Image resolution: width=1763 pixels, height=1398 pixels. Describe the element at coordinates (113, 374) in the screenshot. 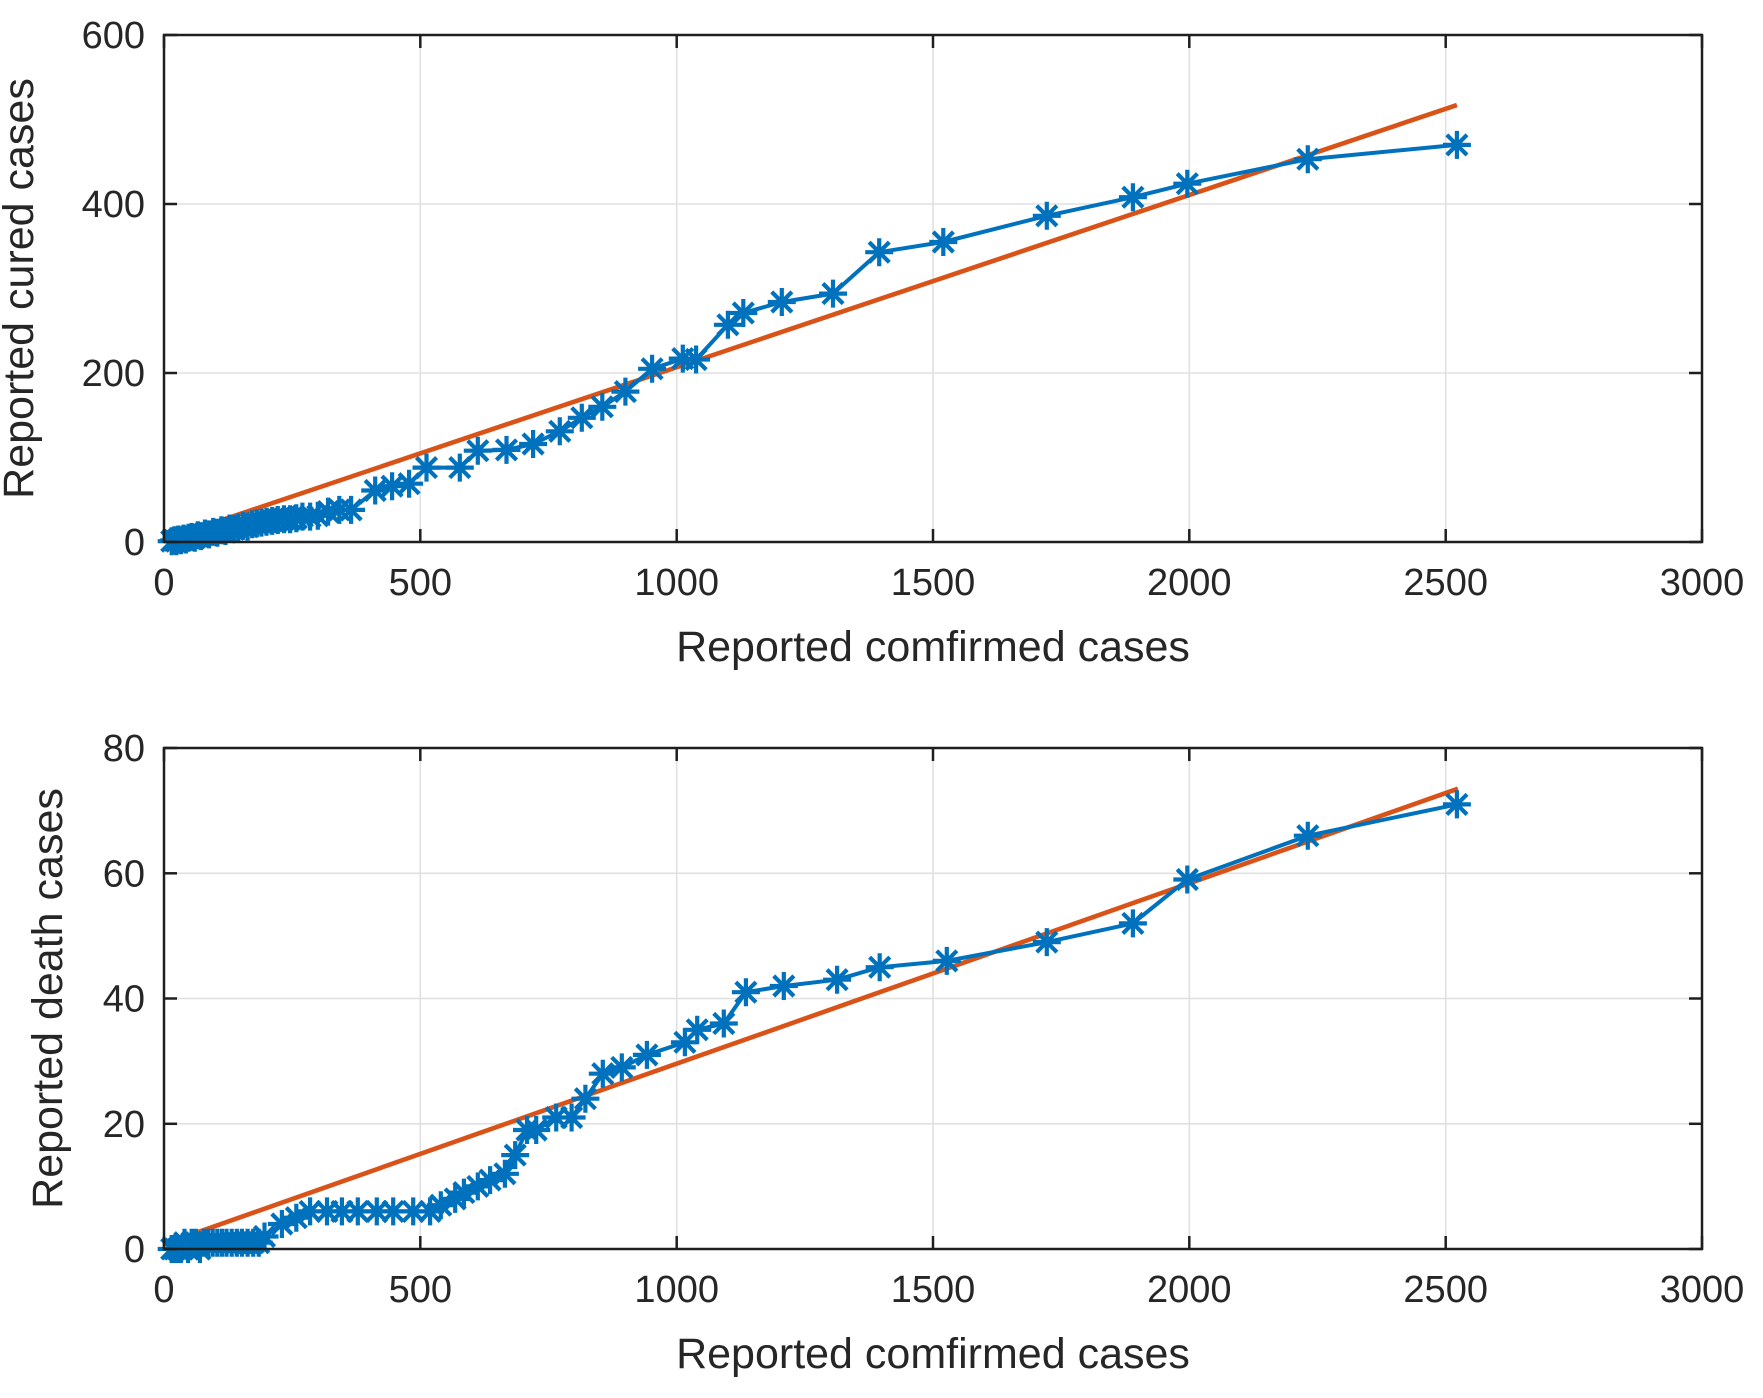

I see `y-tick-label: 200` at that location.